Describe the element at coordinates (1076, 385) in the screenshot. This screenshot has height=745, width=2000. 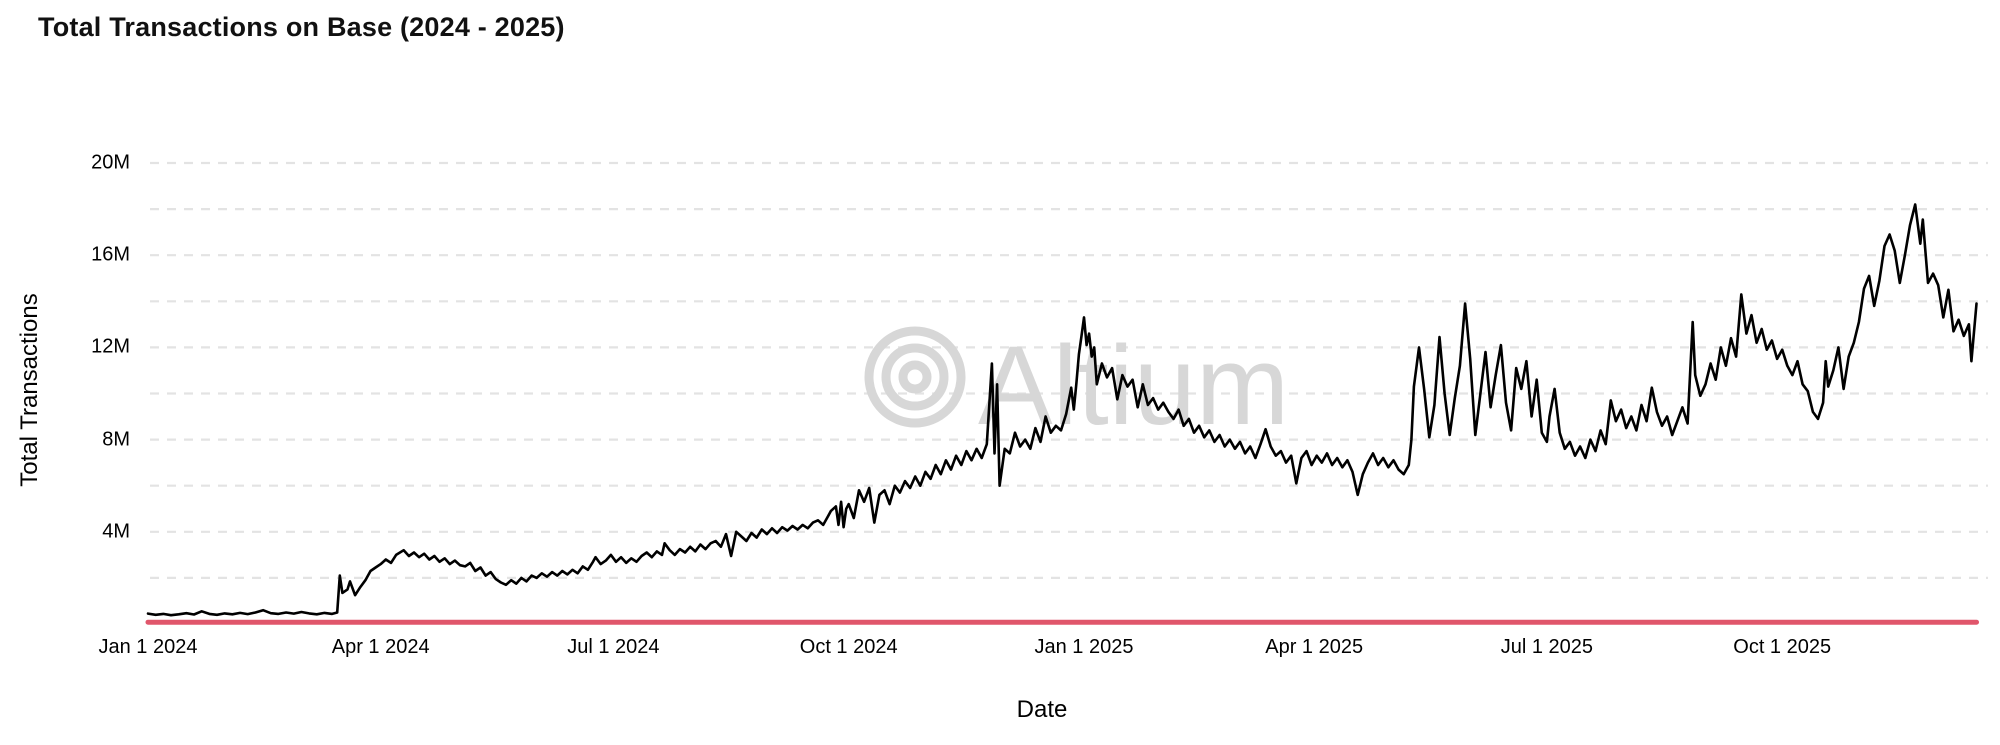
I see `watermark: Altium` at that location.